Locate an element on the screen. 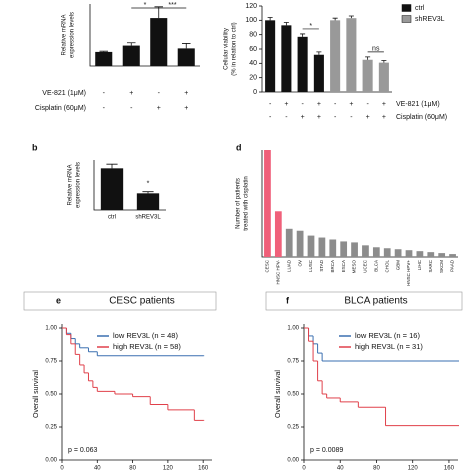  title-box is located at coordinates (364, 301).